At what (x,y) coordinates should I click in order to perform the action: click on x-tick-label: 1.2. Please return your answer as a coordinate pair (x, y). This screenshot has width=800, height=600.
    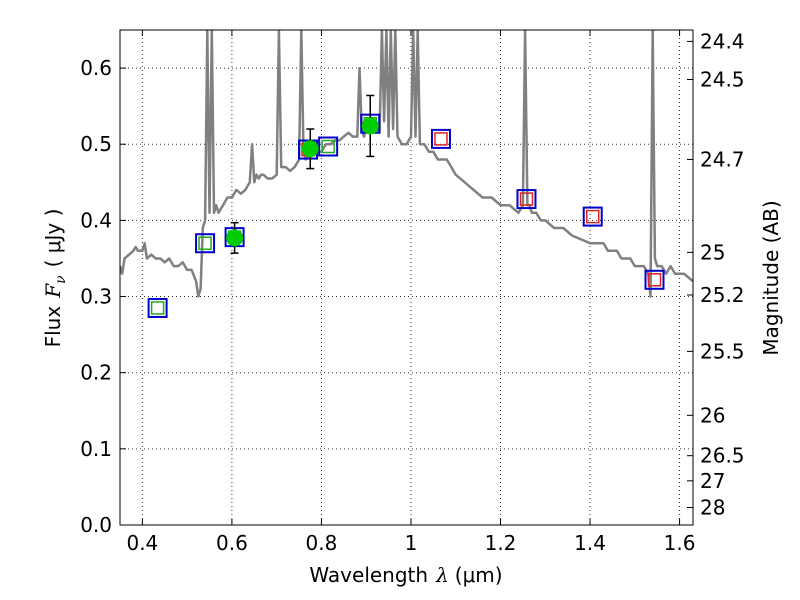
    Looking at the image, I should click on (501, 543).